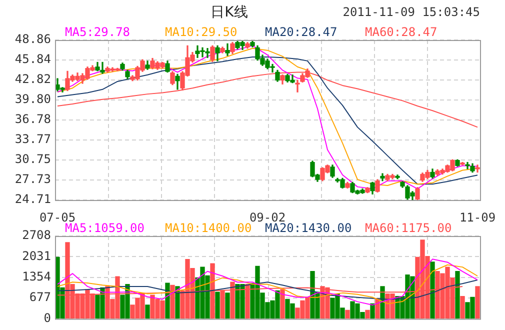 The height and width of the screenshot is (330, 505). What do you see at coordinates (32, 59) in the screenshot?
I see `y-tick-label: 45.84` at bounding box center [32, 59].